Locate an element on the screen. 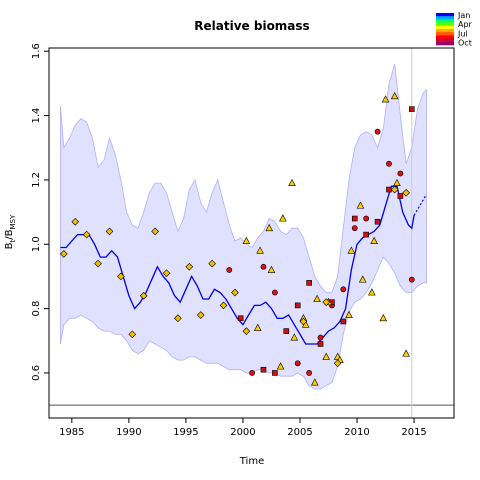  y-tick-label-4: 1.4 is located at coordinates (36, 116).